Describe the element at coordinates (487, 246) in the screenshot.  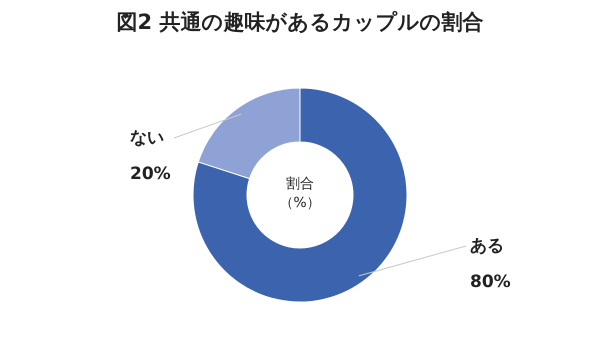
I see `slice-label: ある` at that location.